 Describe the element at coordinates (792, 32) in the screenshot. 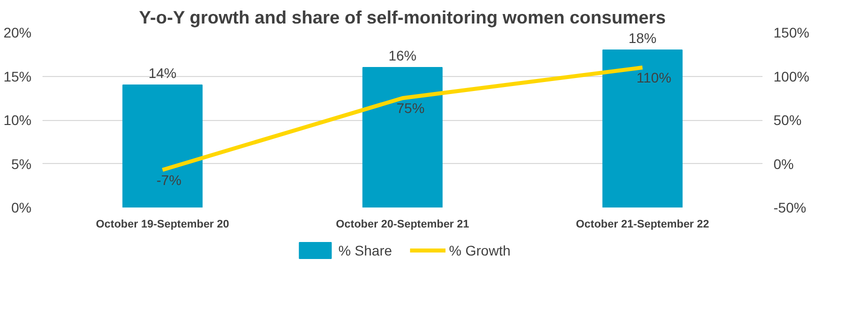

I see `y2-tick-label: 150%` at that location.